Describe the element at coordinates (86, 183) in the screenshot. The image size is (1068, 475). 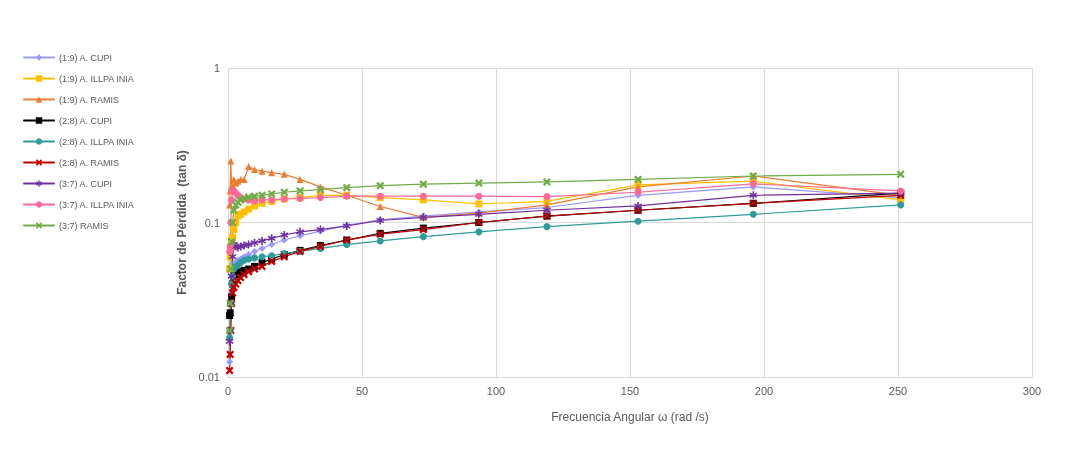
I see `legend-label: (3:7) A. CUPI` at that location.